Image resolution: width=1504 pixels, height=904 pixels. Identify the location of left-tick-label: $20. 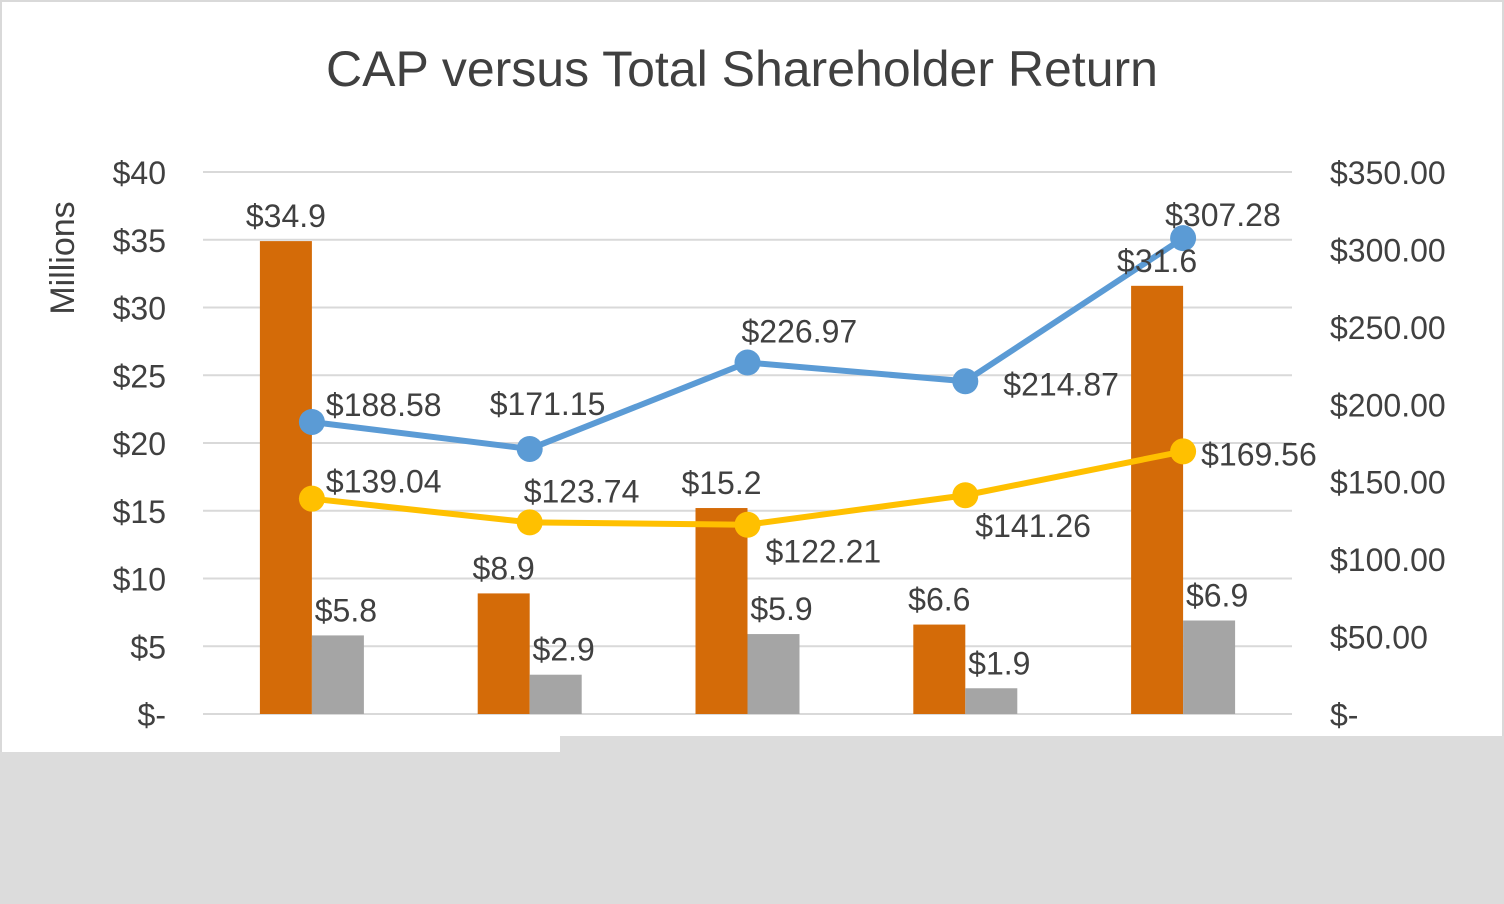
(139, 444).